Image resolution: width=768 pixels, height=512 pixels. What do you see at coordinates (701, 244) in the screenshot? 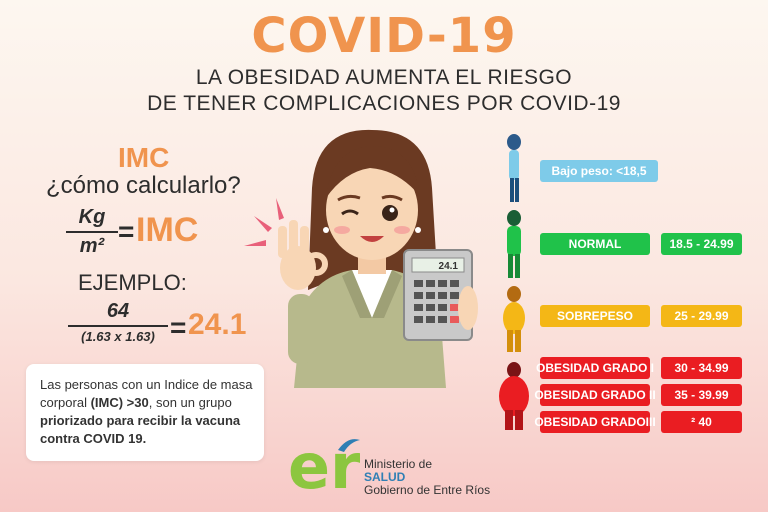
I see `category-range-normal: 18.5 - 24.99` at bounding box center [701, 244].